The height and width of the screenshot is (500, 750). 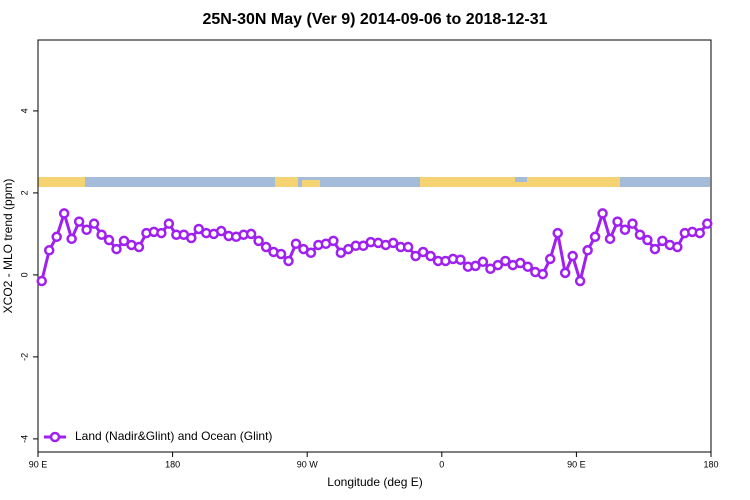 I want to click on legend-label: Land (Nadir&Glint) and Ocean (Glint), so click(x=173, y=436).